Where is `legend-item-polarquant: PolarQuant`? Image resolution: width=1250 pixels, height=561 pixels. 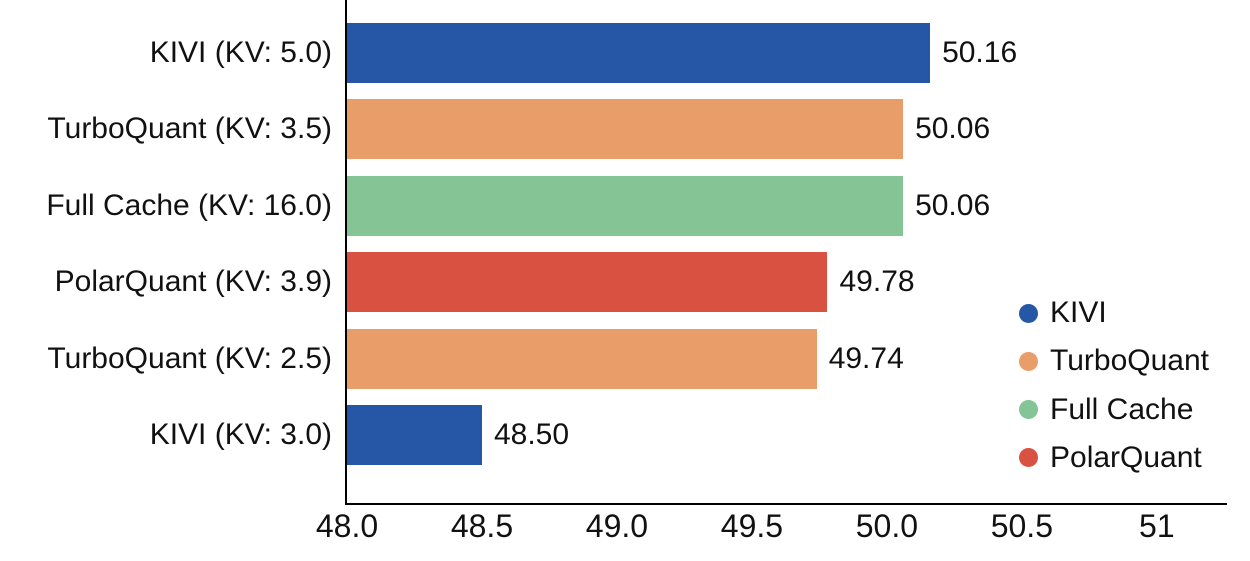 legend-item-polarquant: PolarQuant is located at coordinates (1110, 458).